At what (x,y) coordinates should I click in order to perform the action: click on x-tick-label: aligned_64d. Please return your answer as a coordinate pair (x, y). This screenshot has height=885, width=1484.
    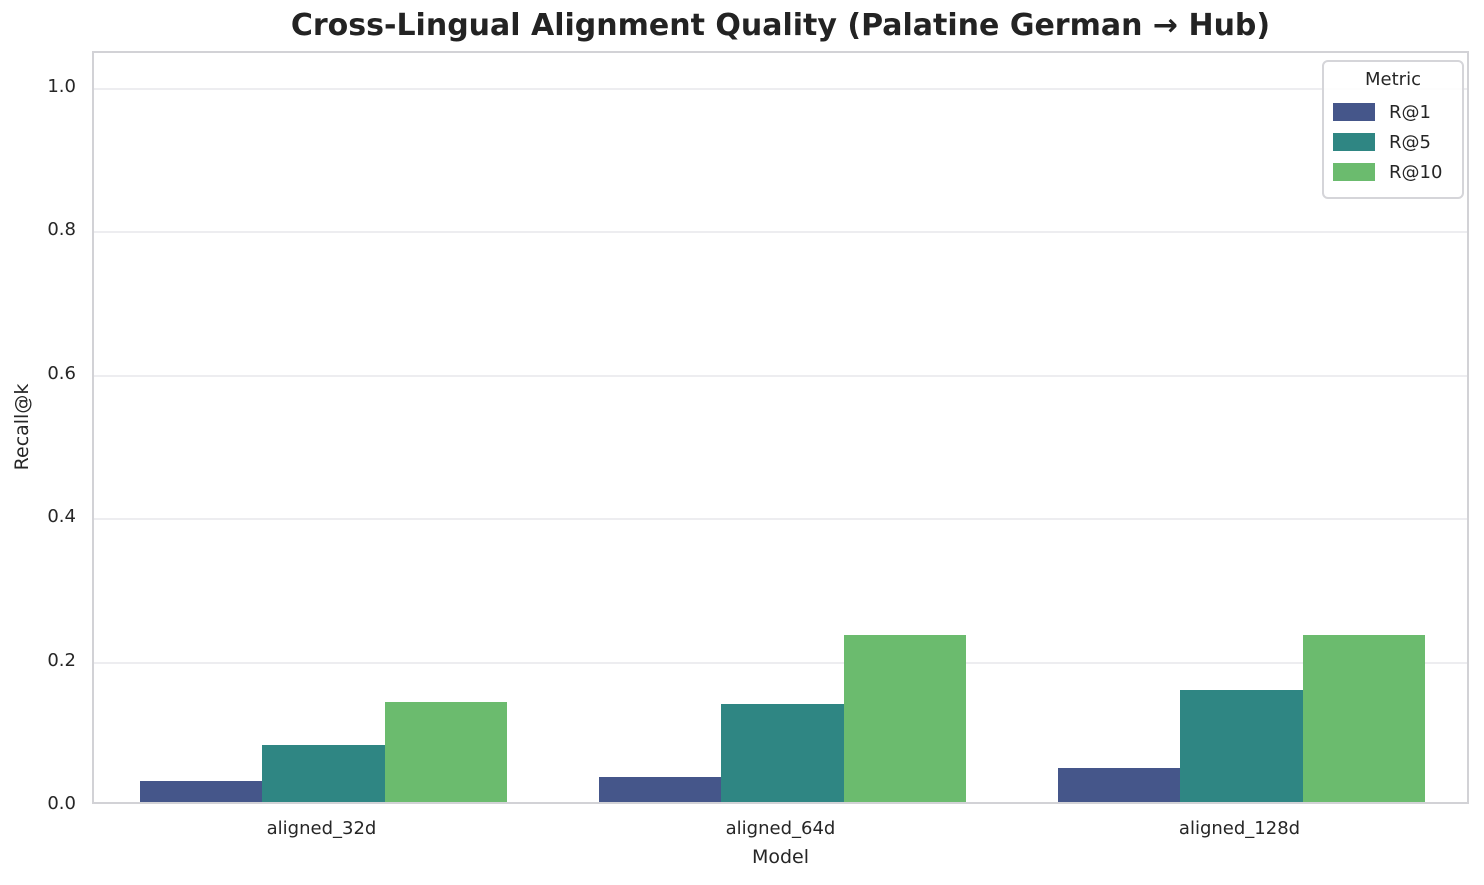
    Looking at the image, I should click on (780, 828).